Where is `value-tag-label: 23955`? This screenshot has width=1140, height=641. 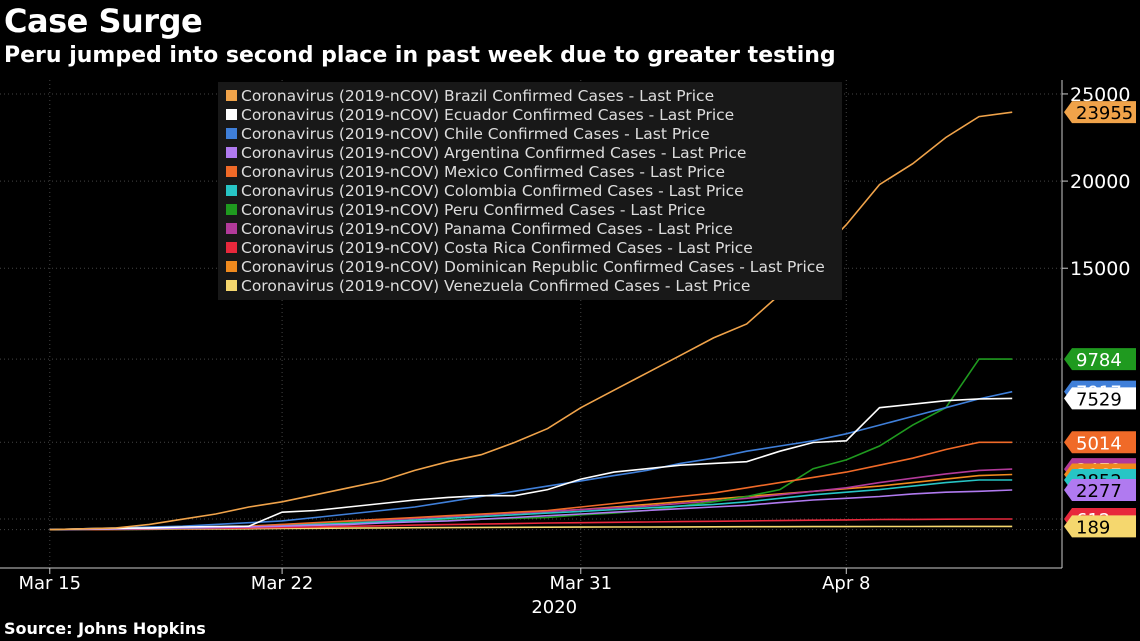 value-tag-label: 23955 is located at coordinates (1104, 113).